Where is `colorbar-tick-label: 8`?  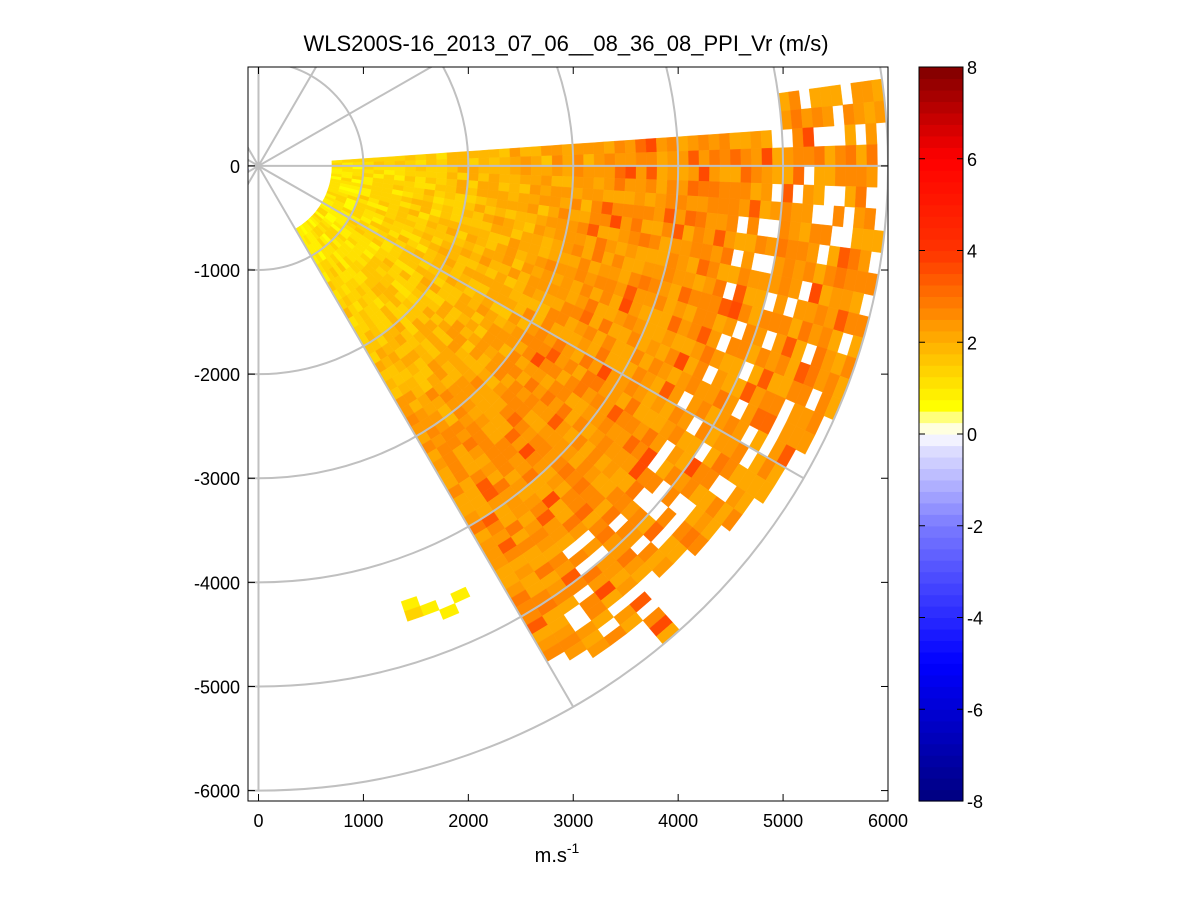
colorbar-tick-label: 8 is located at coordinates (972, 68).